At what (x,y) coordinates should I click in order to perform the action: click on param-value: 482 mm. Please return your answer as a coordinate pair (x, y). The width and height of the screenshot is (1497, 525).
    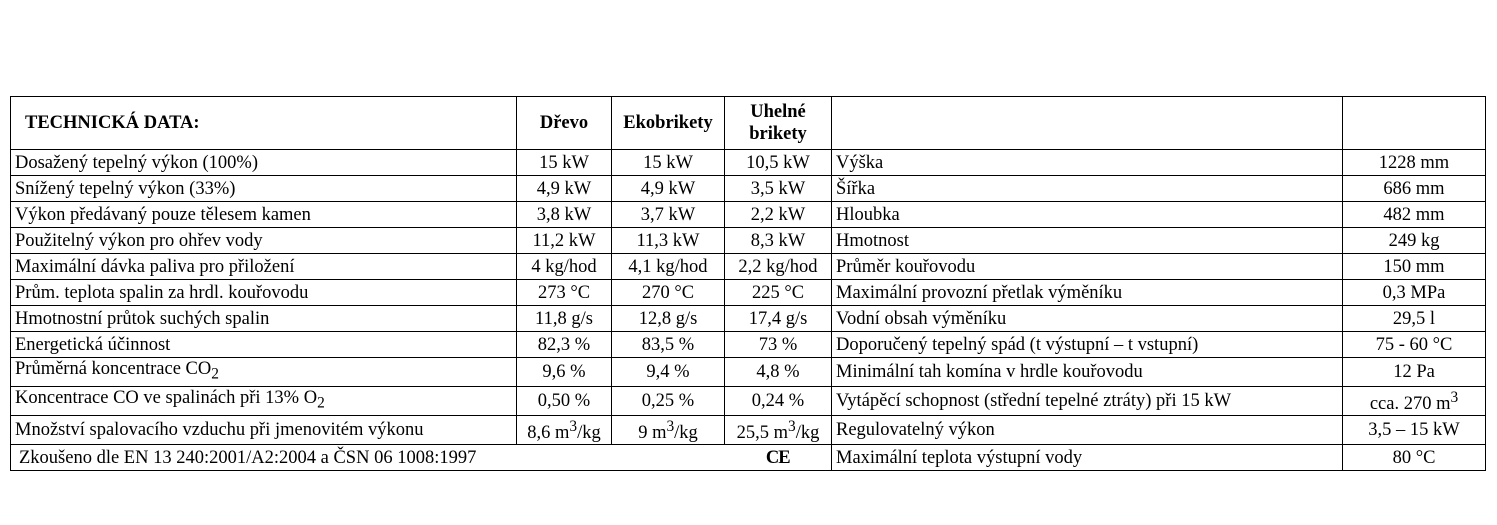
    Looking at the image, I should click on (1414, 214).